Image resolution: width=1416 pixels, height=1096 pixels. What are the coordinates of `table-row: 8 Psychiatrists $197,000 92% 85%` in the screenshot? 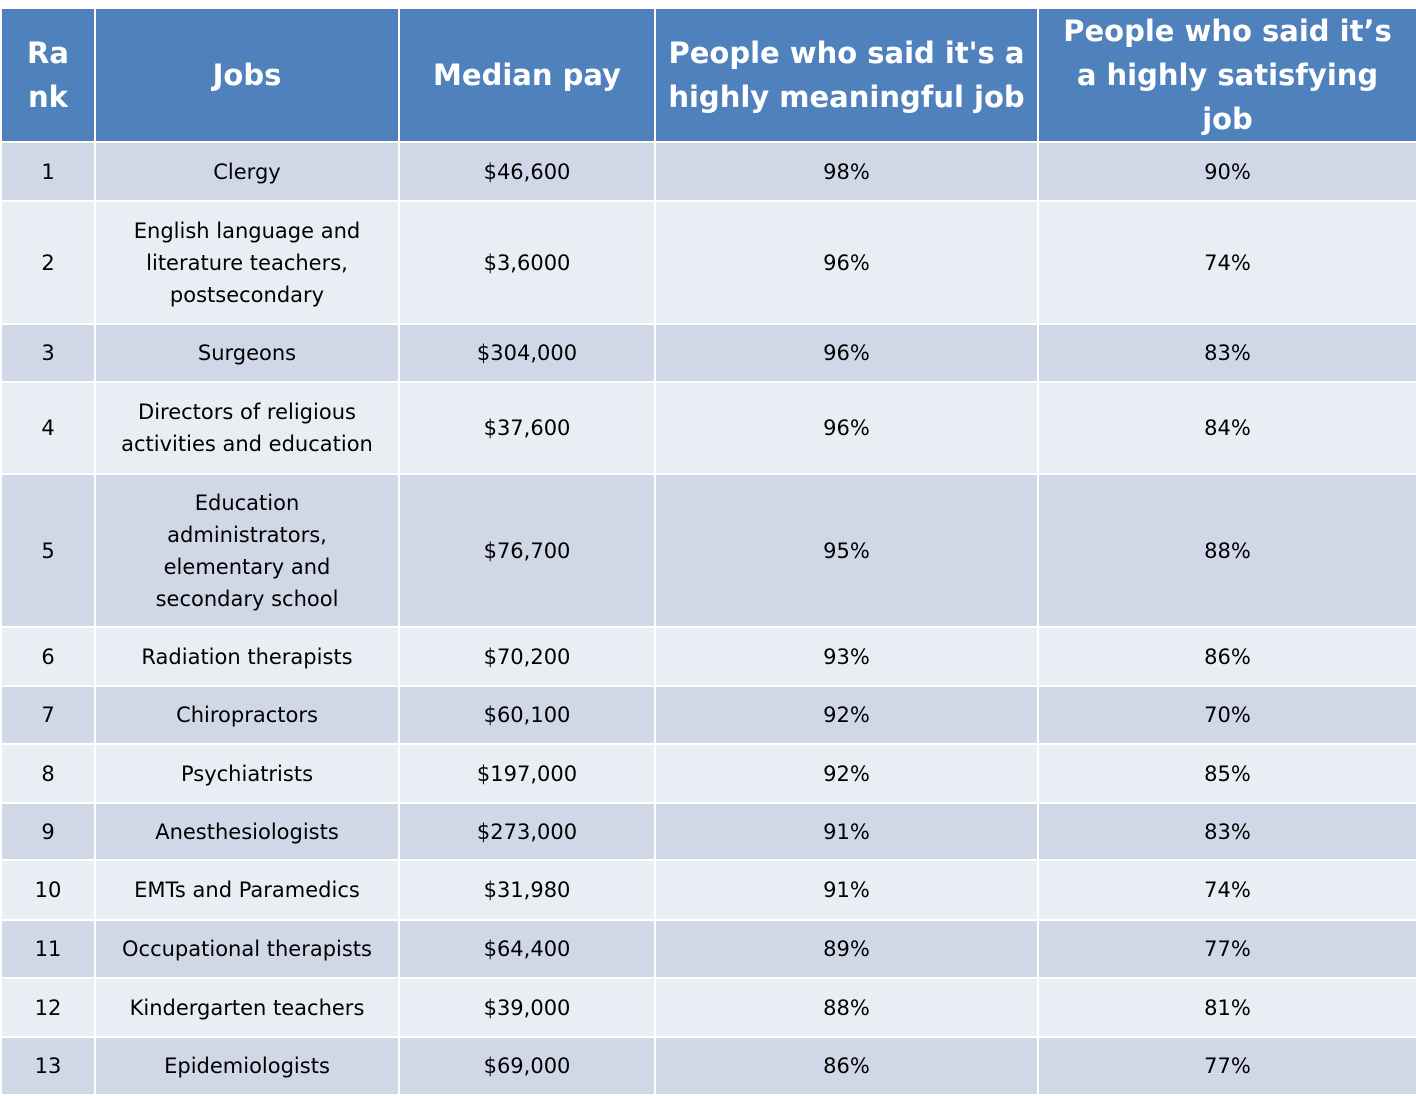 It's located at (708, 773).